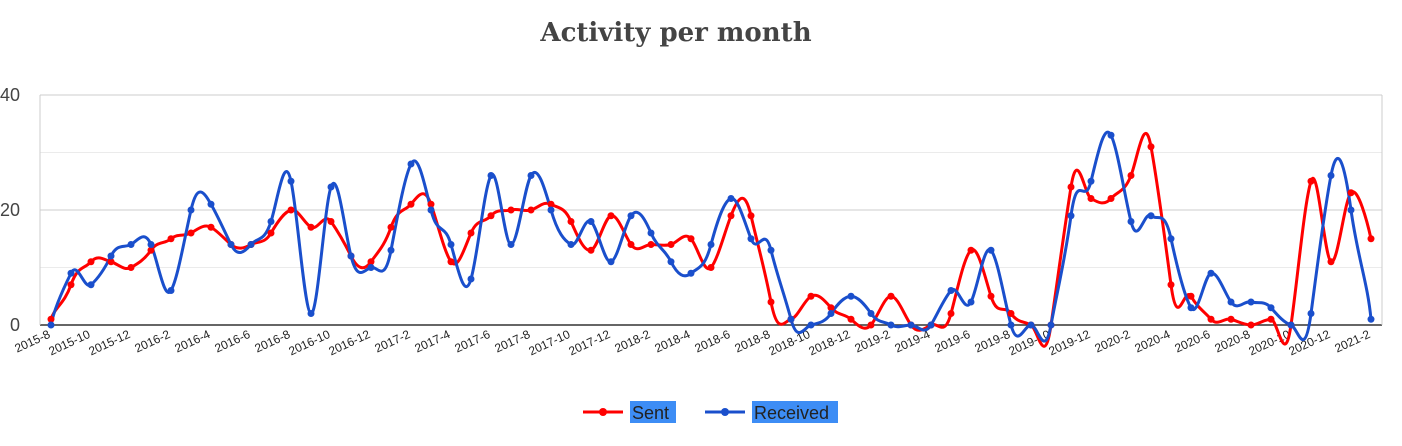  Describe the element at coordinates (650, 413) in the screenshot. I see `legend-label-sent: Sent` at that location.